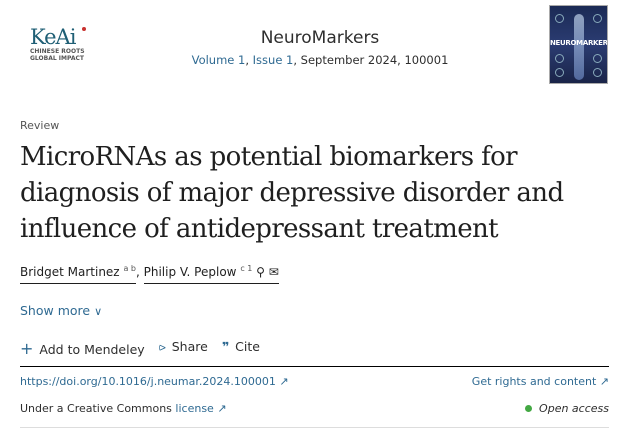 Image resolution: width=629 pixels, height=429 pixels. Describe the element at coordinates (240, 346) in the screenshot. I see `cite-button: ❞ Cite` at that location.